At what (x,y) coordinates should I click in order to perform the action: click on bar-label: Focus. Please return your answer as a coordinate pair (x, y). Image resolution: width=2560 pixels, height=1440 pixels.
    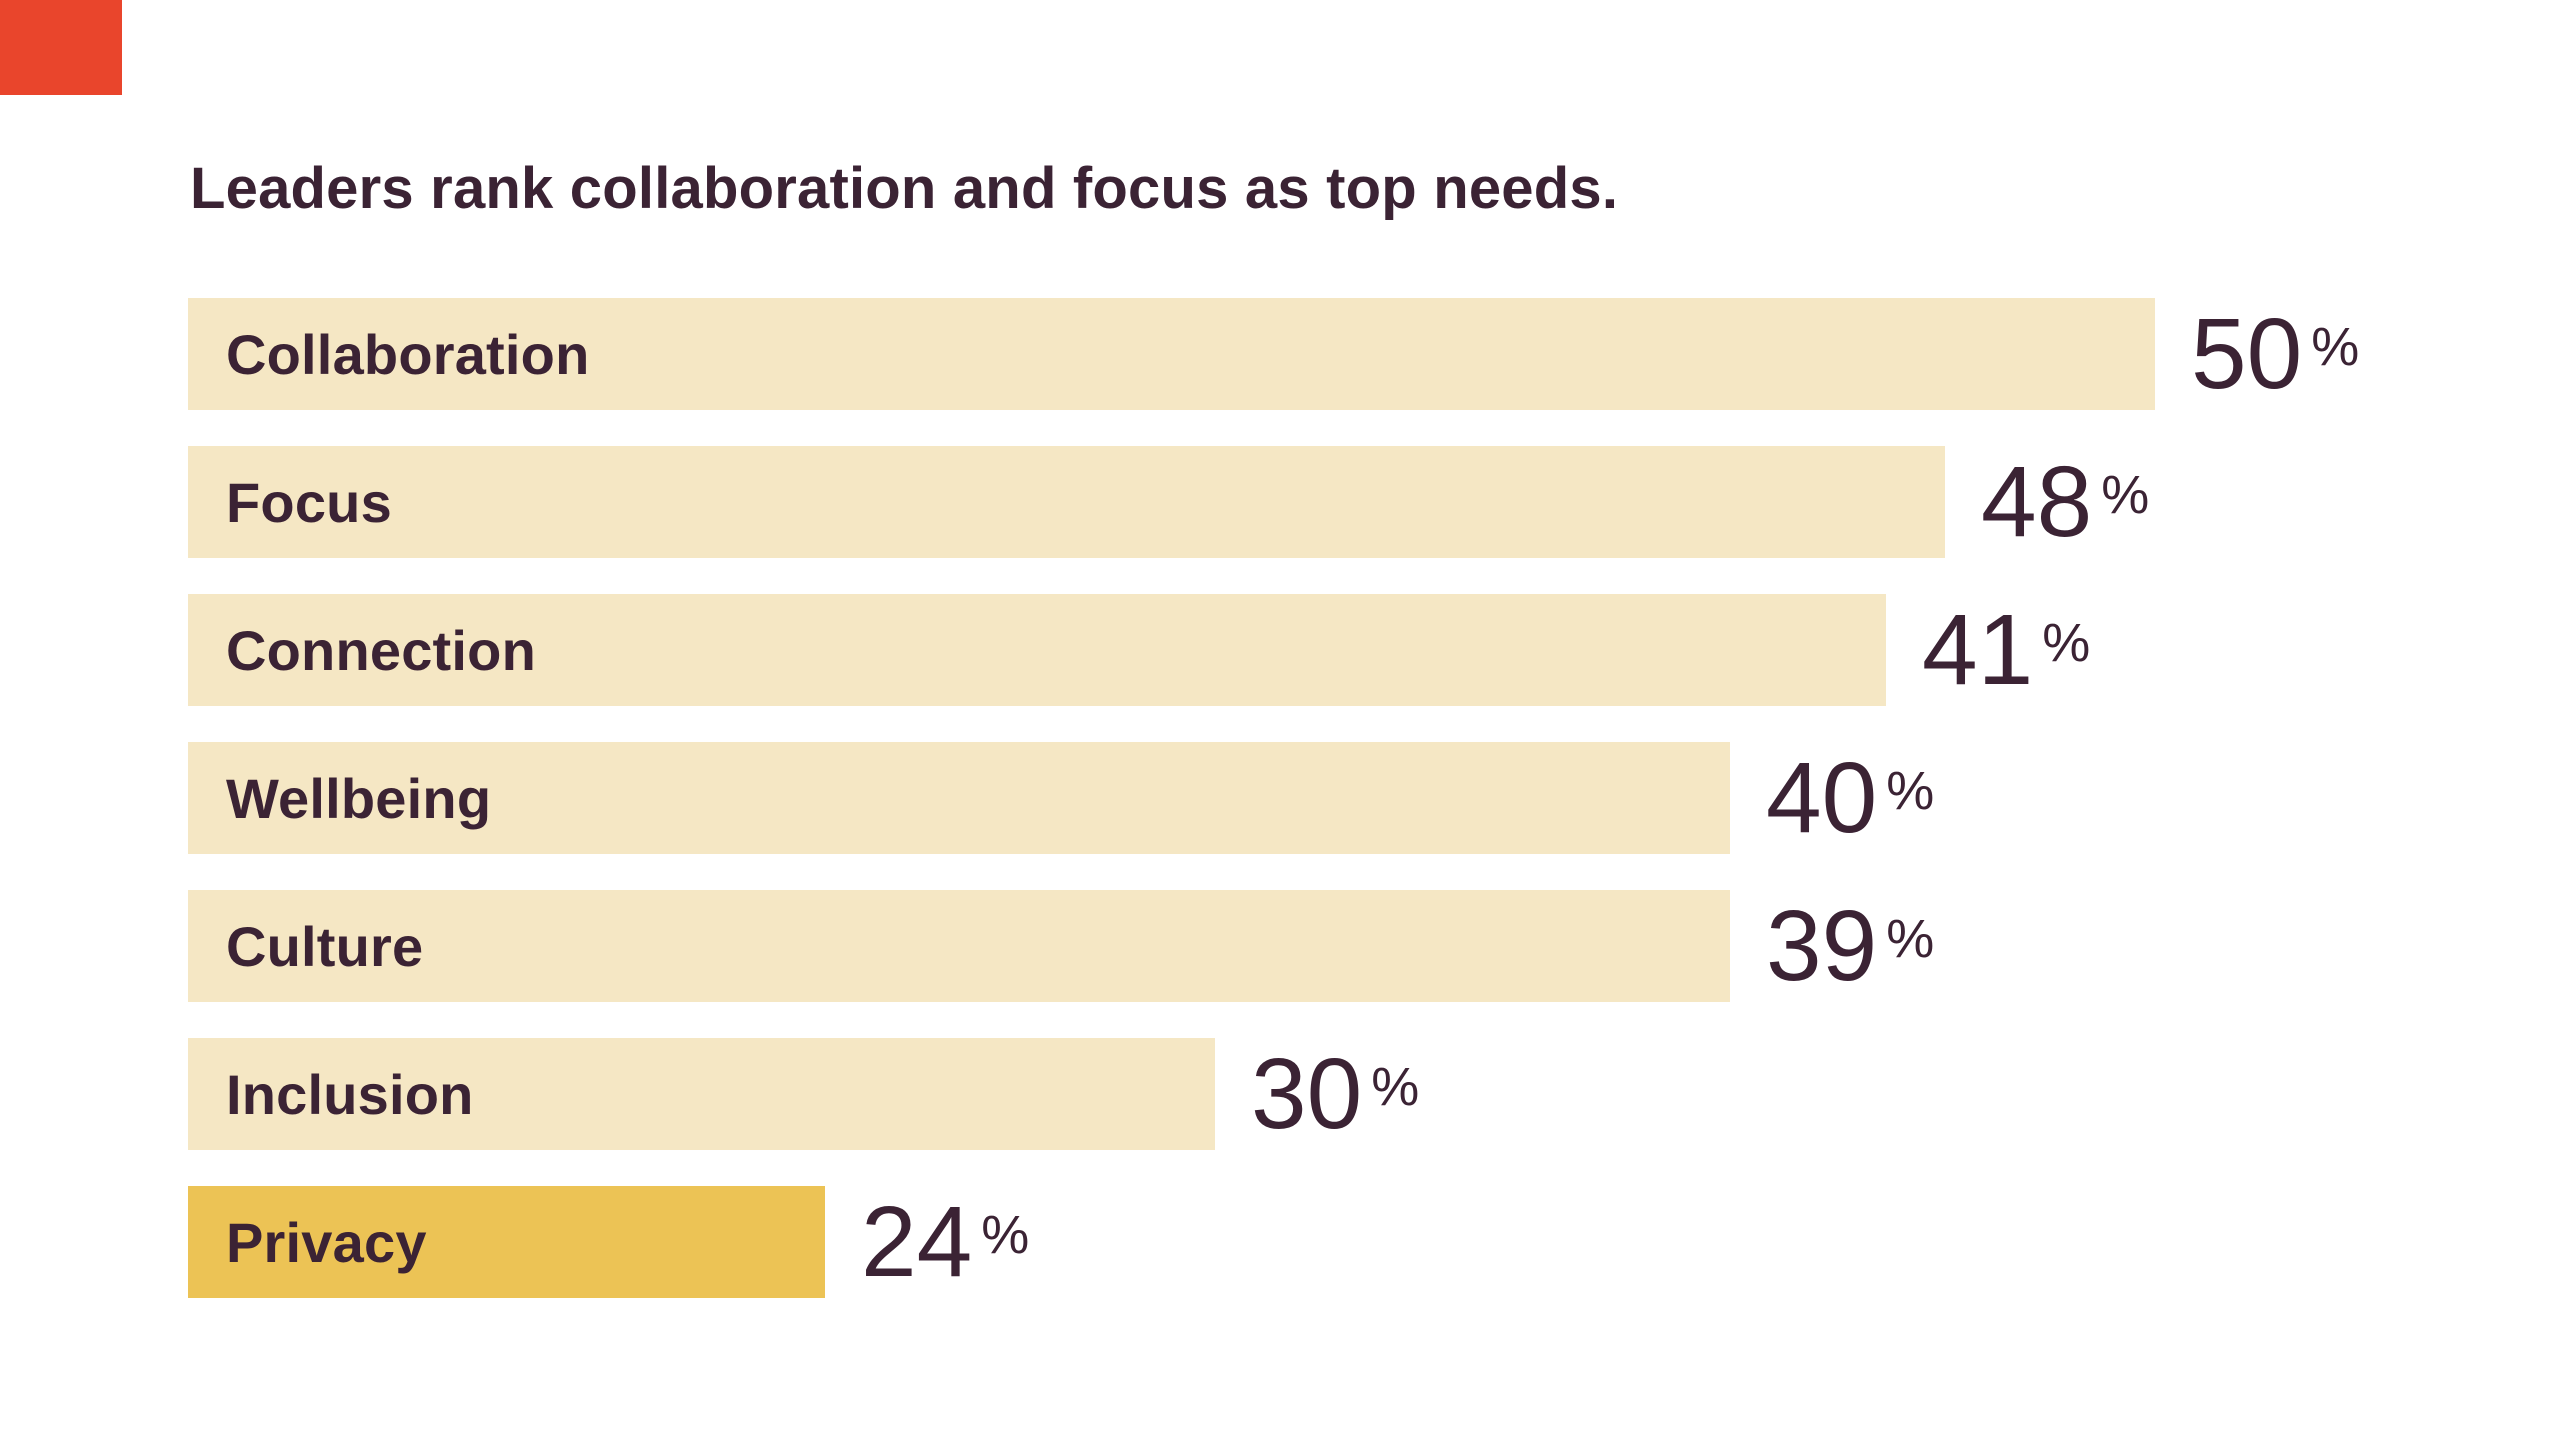
    Looking at the image, I should click on (309, 502).